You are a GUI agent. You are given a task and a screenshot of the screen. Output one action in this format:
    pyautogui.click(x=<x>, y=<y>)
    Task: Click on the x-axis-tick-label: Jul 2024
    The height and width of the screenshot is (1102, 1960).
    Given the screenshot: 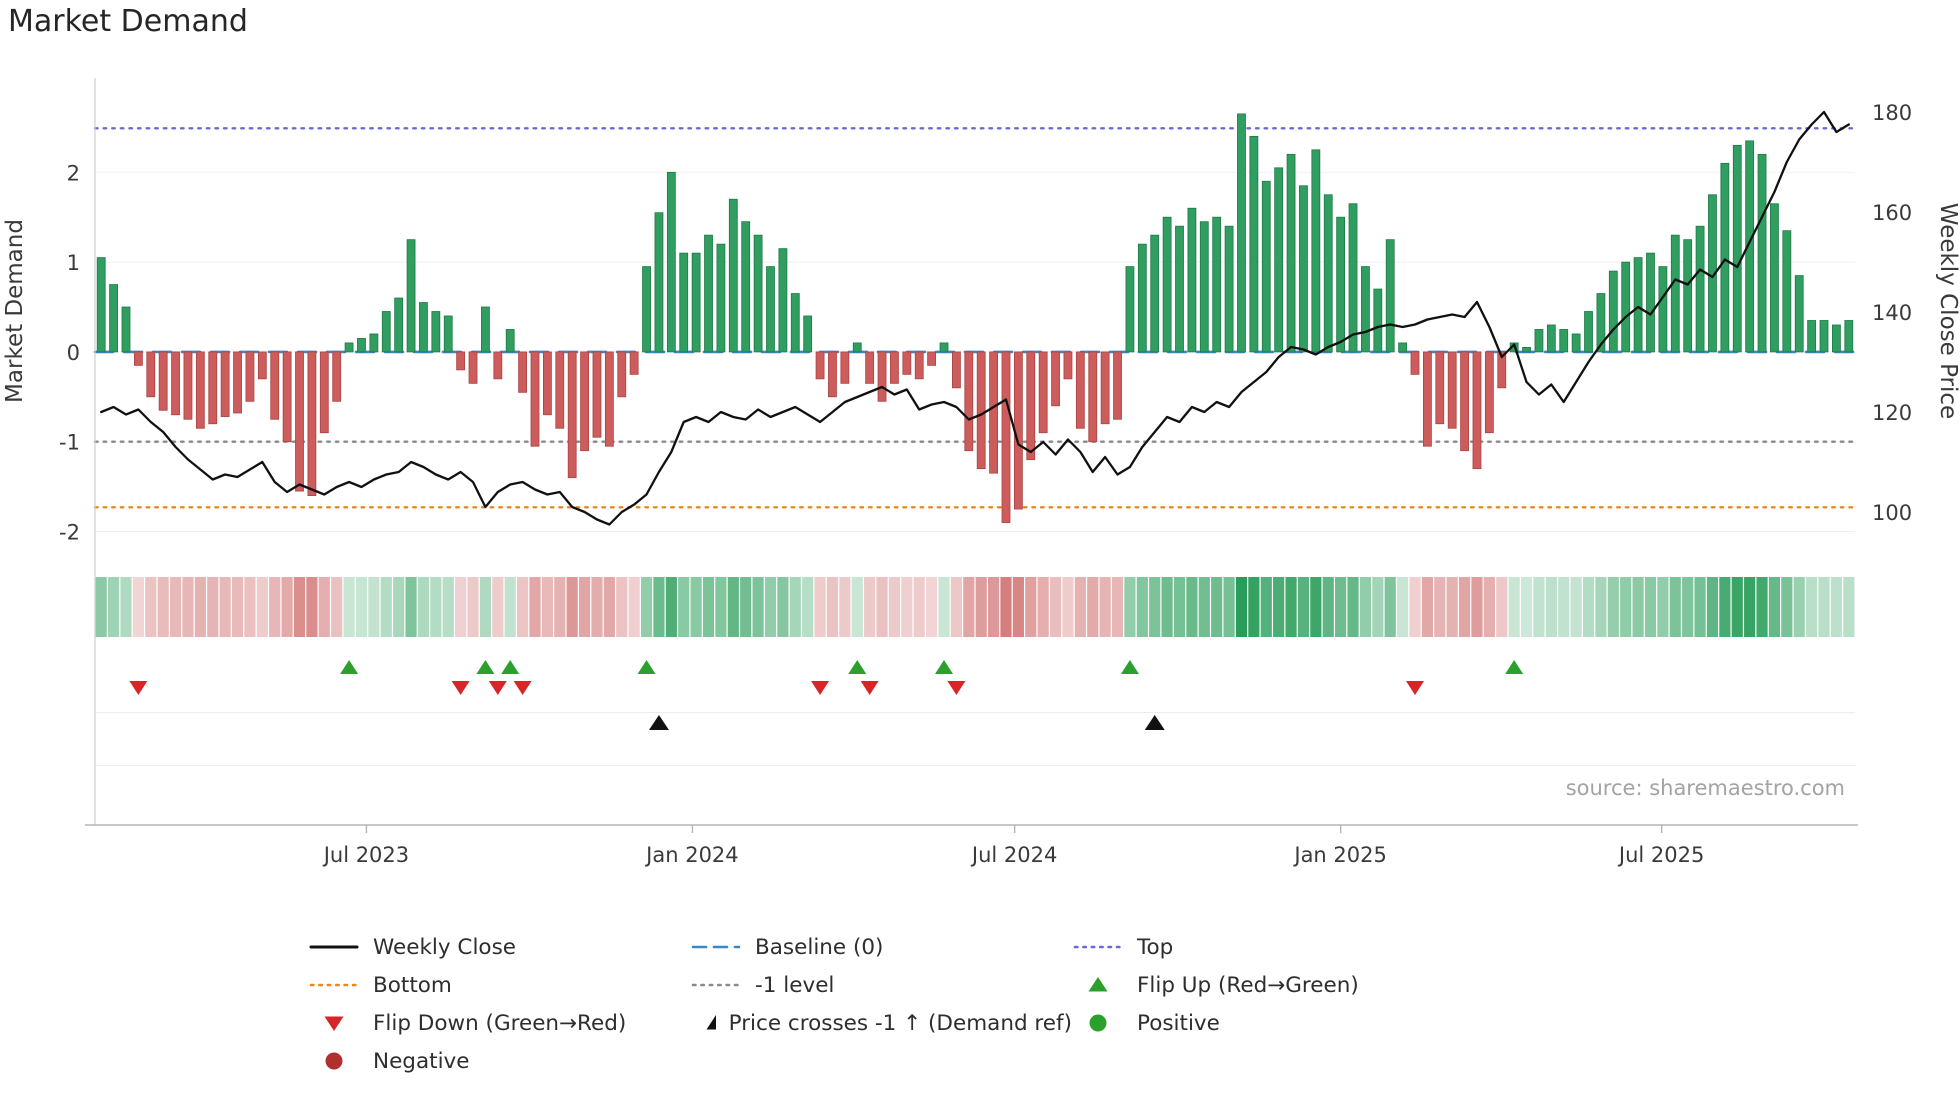 What is the action you would take?
    pyautogui.click(x=1013, y=855)
    